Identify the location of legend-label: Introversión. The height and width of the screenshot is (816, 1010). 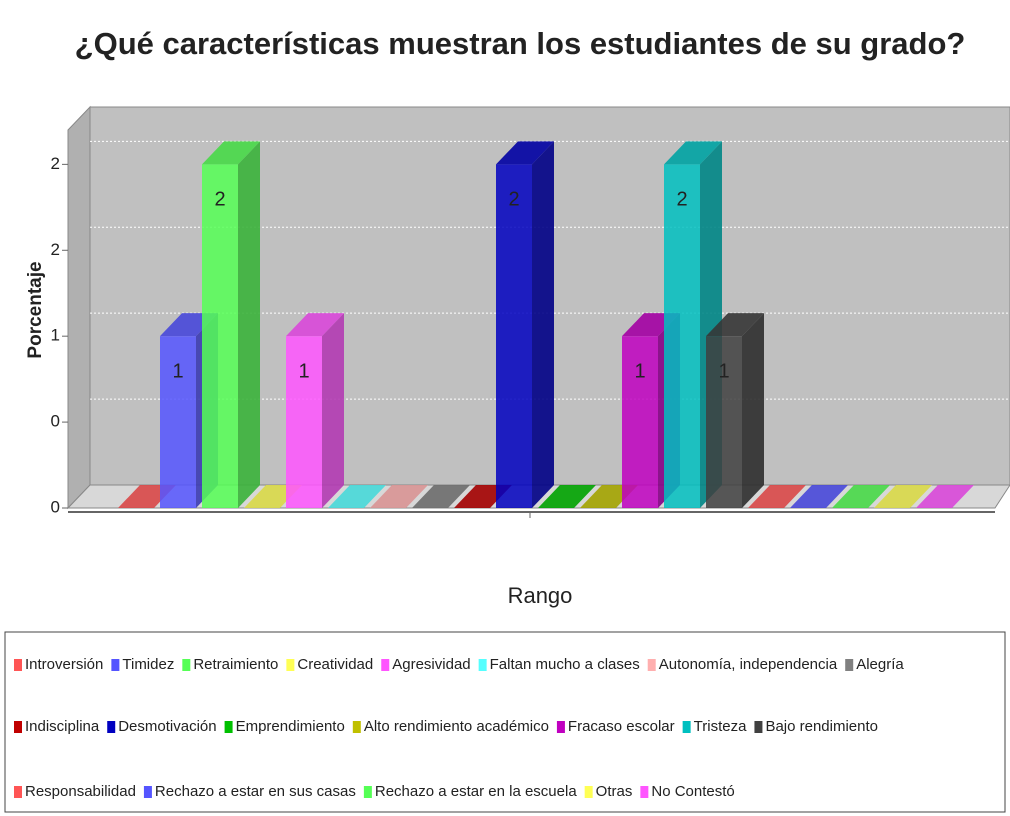
(64, 664).